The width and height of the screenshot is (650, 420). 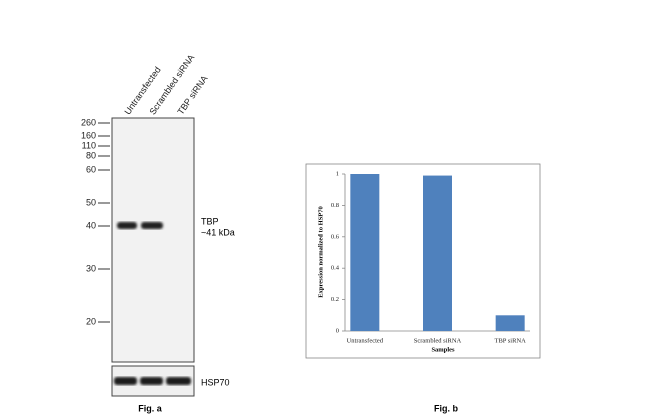 I want to click on control-label: HSP70, so click(x=215, y=382).